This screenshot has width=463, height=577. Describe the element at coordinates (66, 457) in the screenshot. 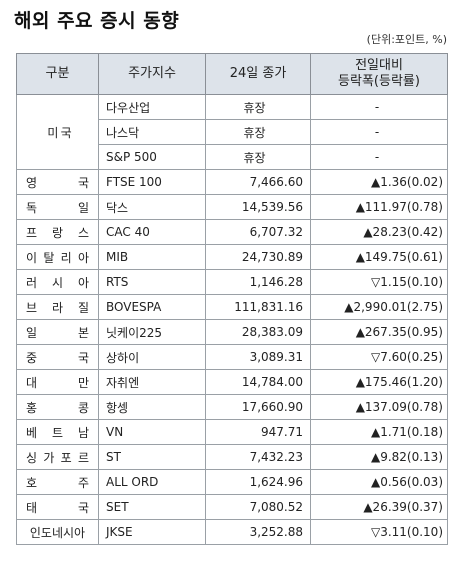

I see `region-syllable: 포` at that location.